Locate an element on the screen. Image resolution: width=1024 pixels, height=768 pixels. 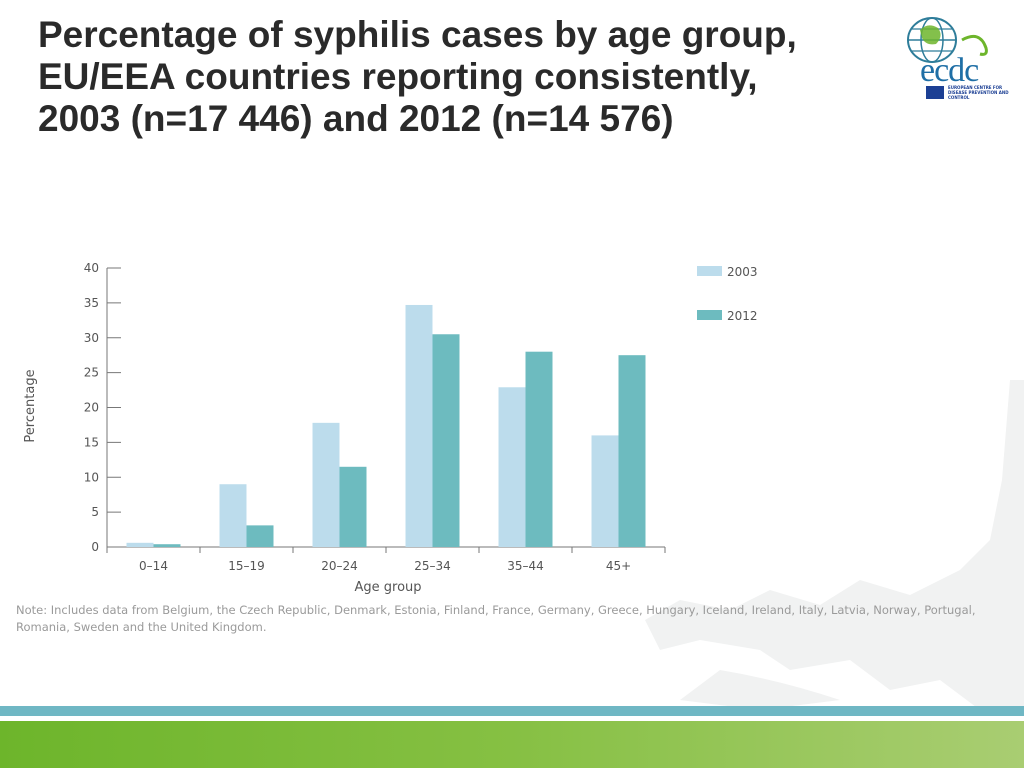
x-tick-label: 25–34 is located at coordinates (432, 566).